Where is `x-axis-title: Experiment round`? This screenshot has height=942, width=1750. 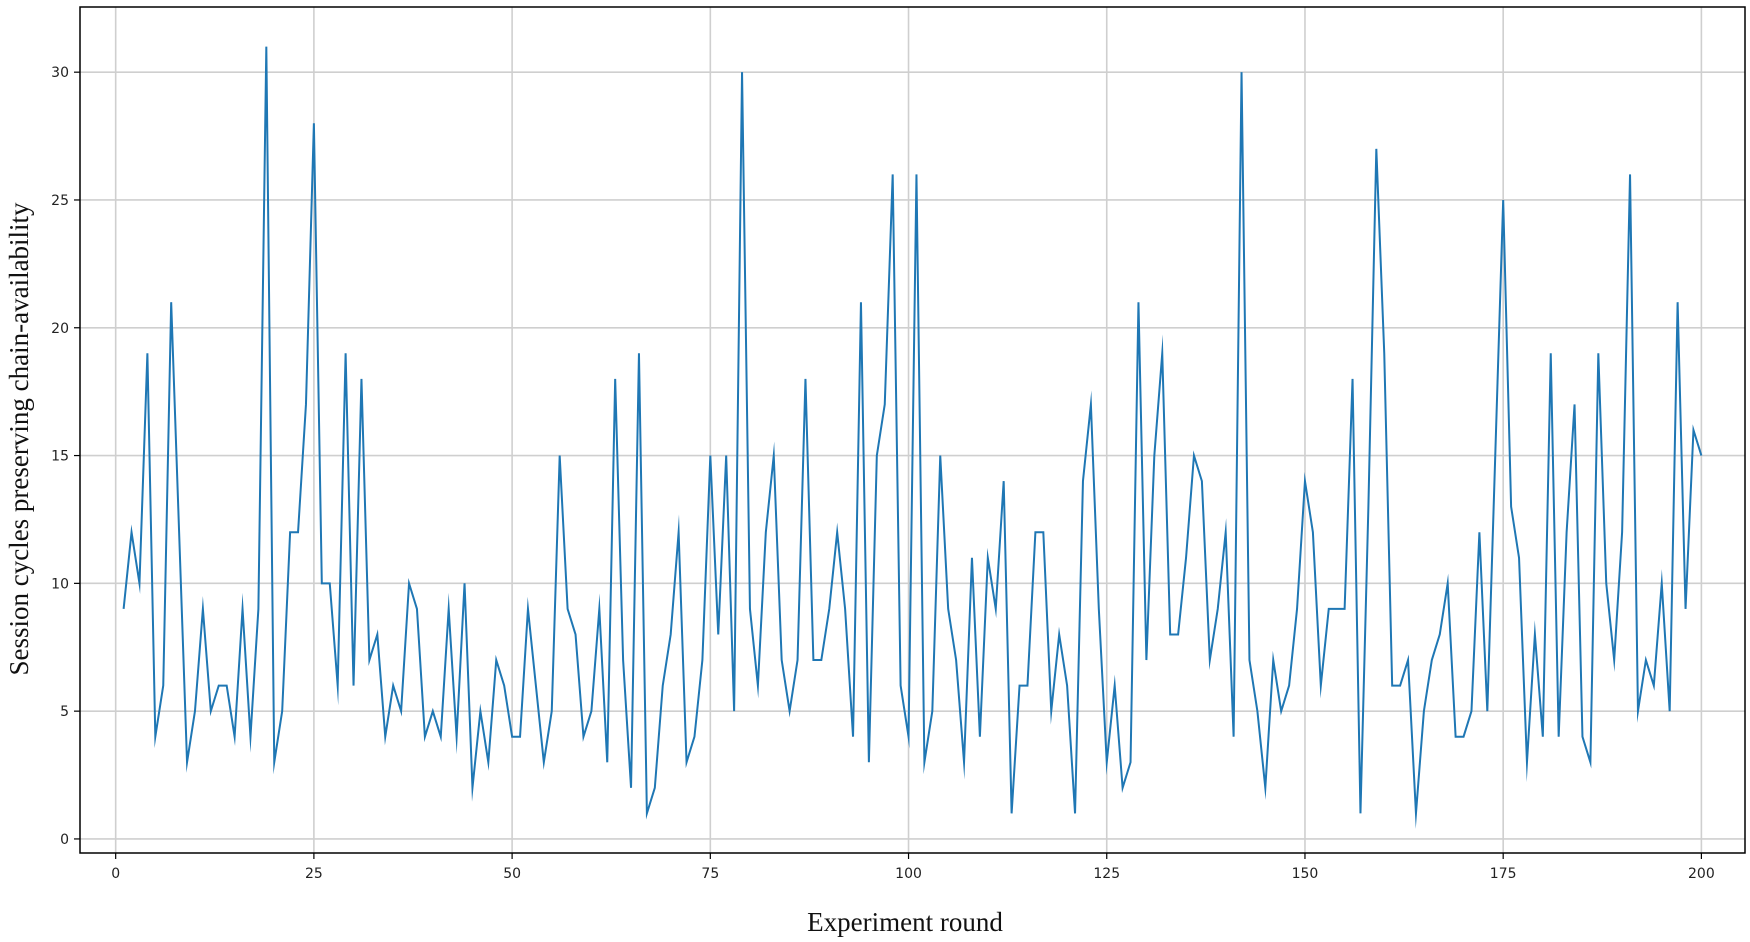
x-axis-title: Experiment round is located at coordinates (905, 922).